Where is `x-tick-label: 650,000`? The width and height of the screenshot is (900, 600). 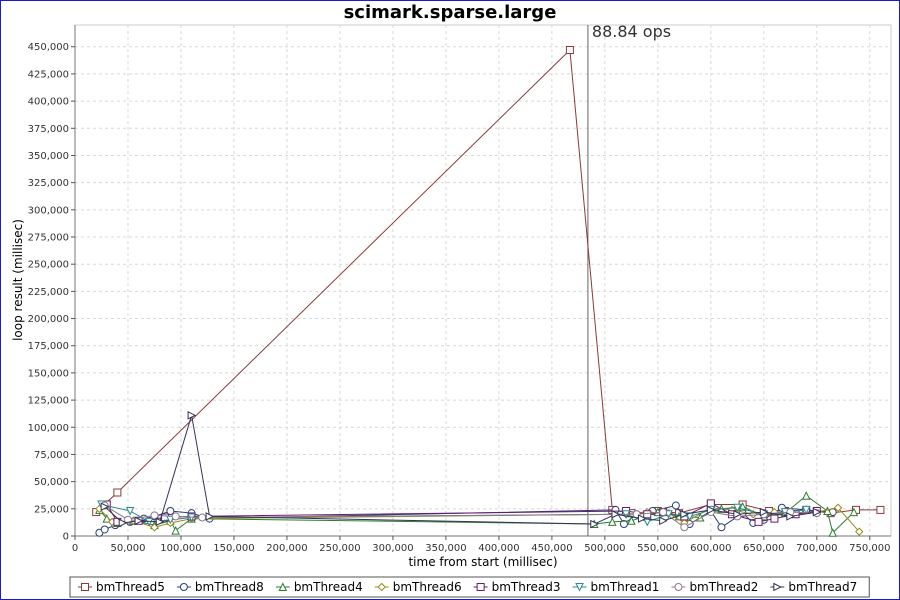
x-tick-label: 650,000 is located at coordinates (763, 548).